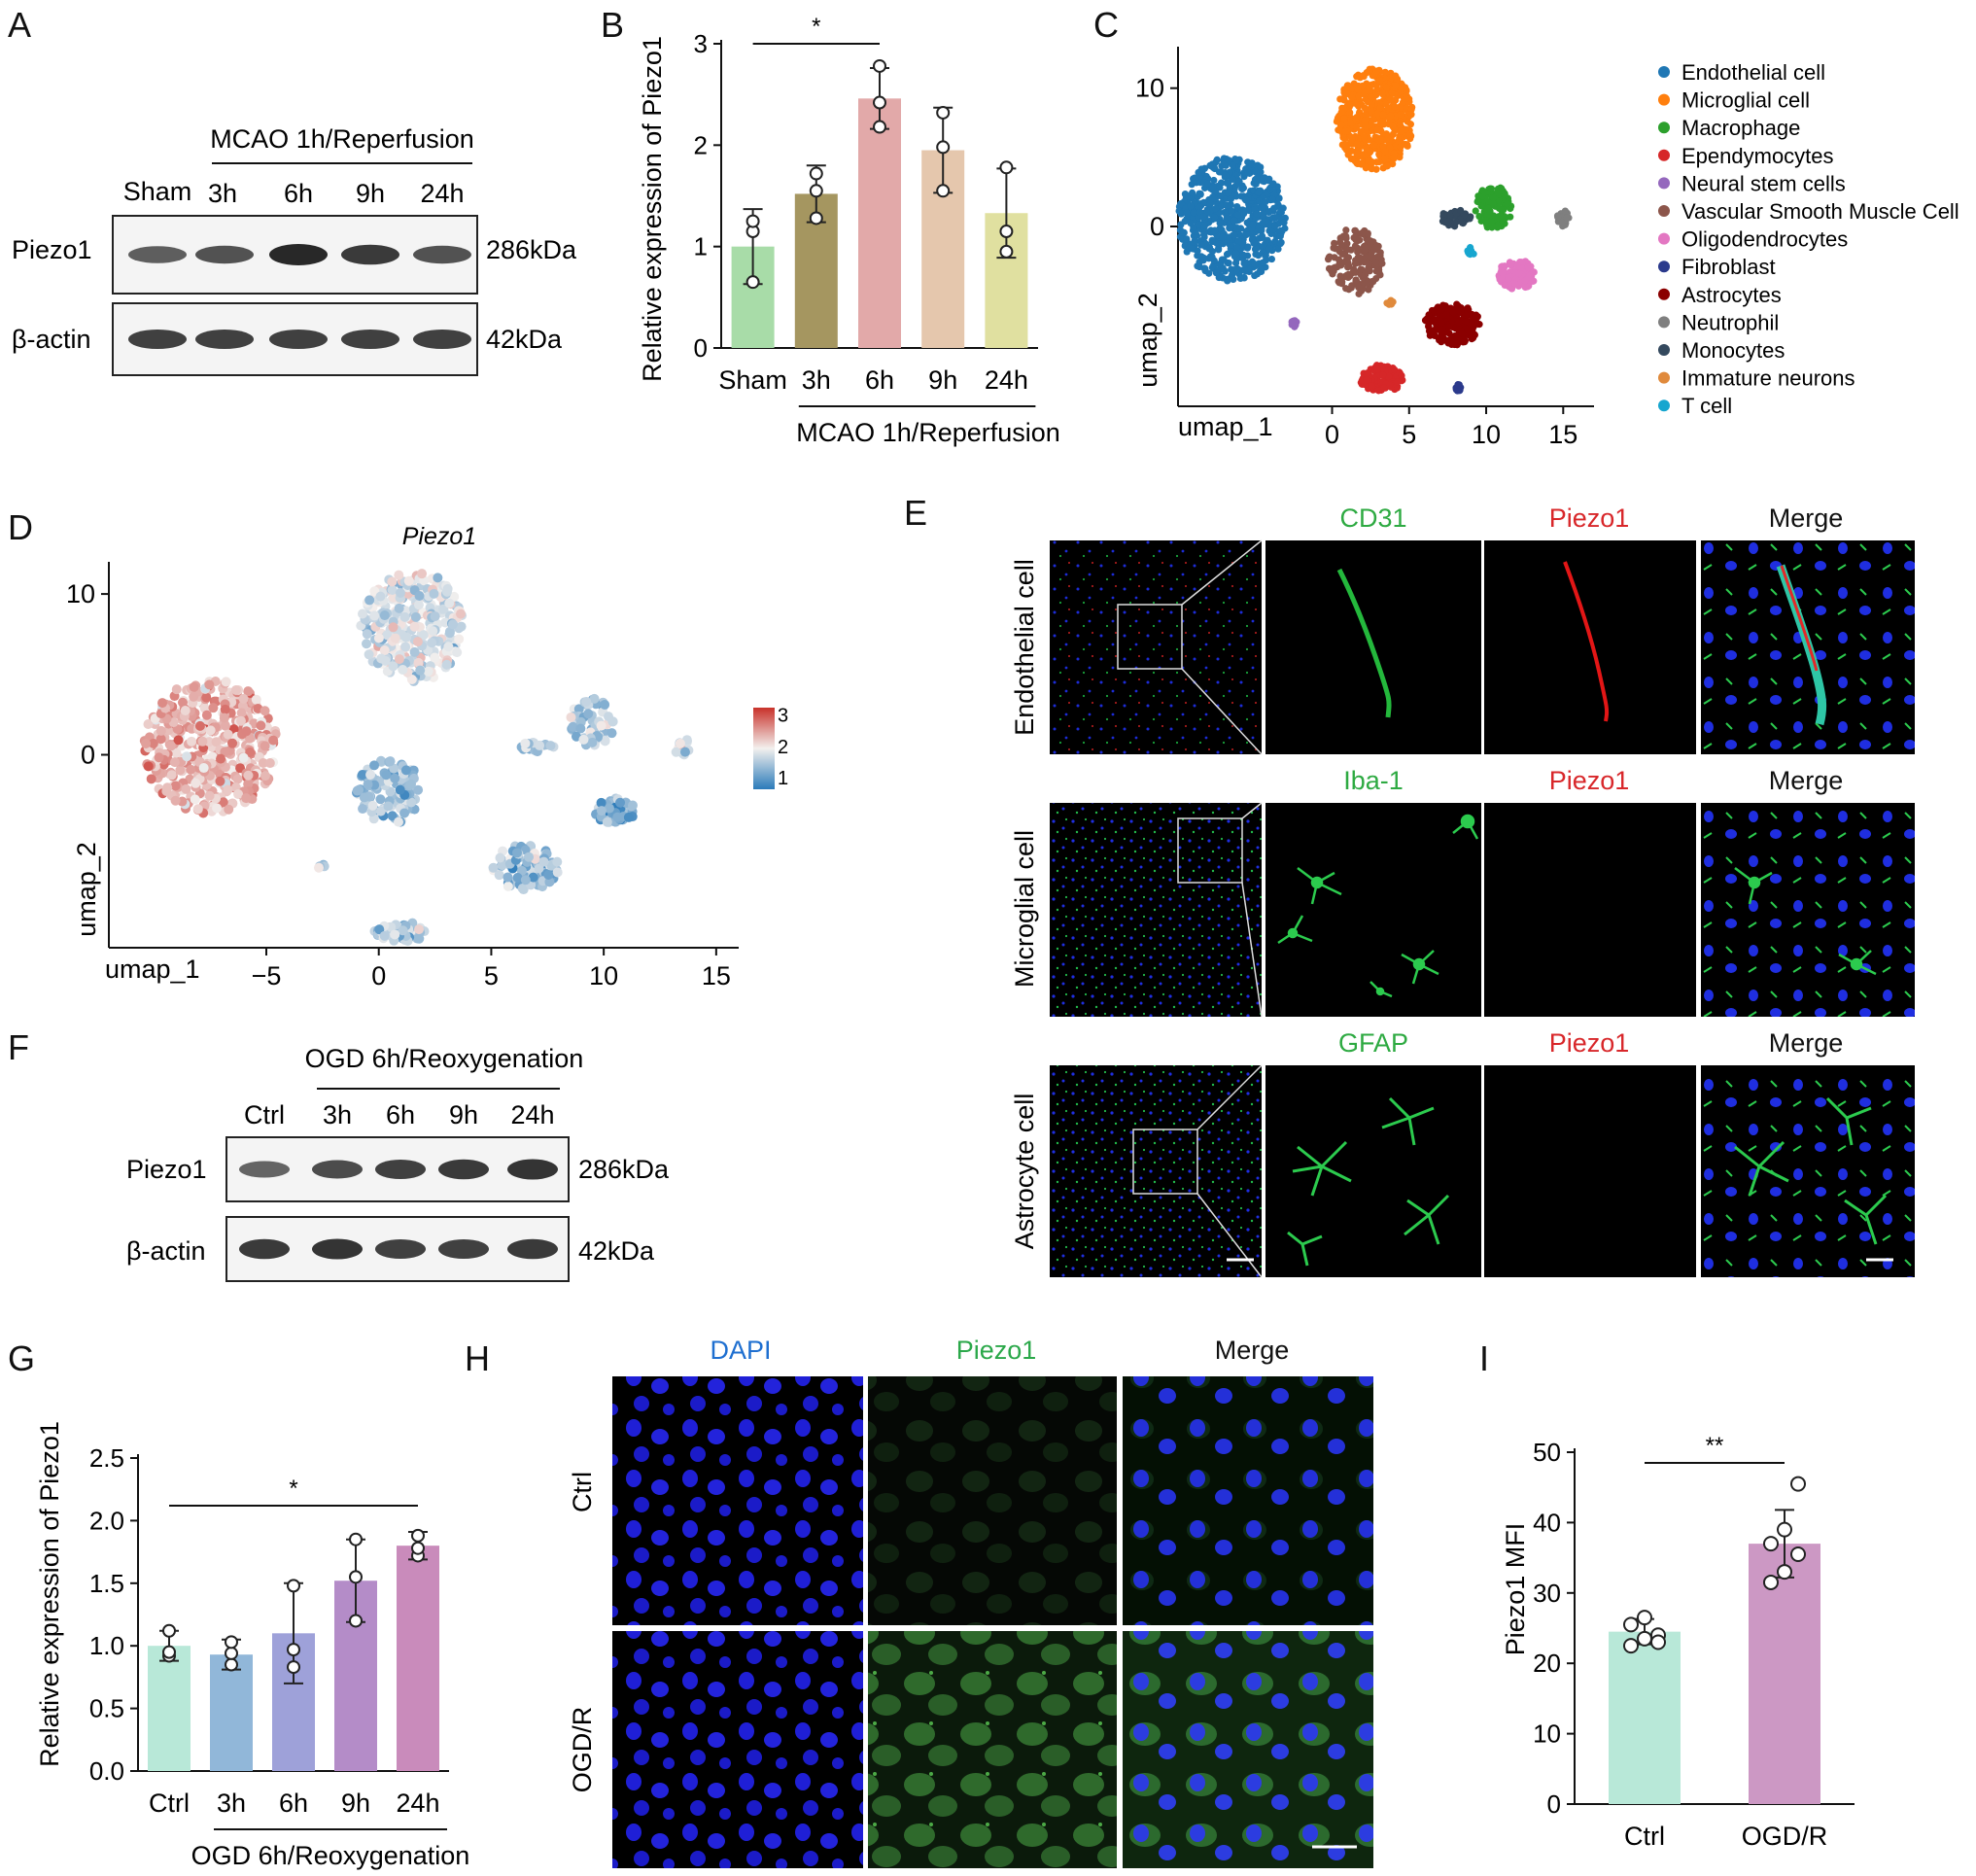  I want to click on panel-d-umap-expression: Piezo1 umap_1 umap_2 0 10 −5 0 5 10 15 1 2 3, so click(427, 757).